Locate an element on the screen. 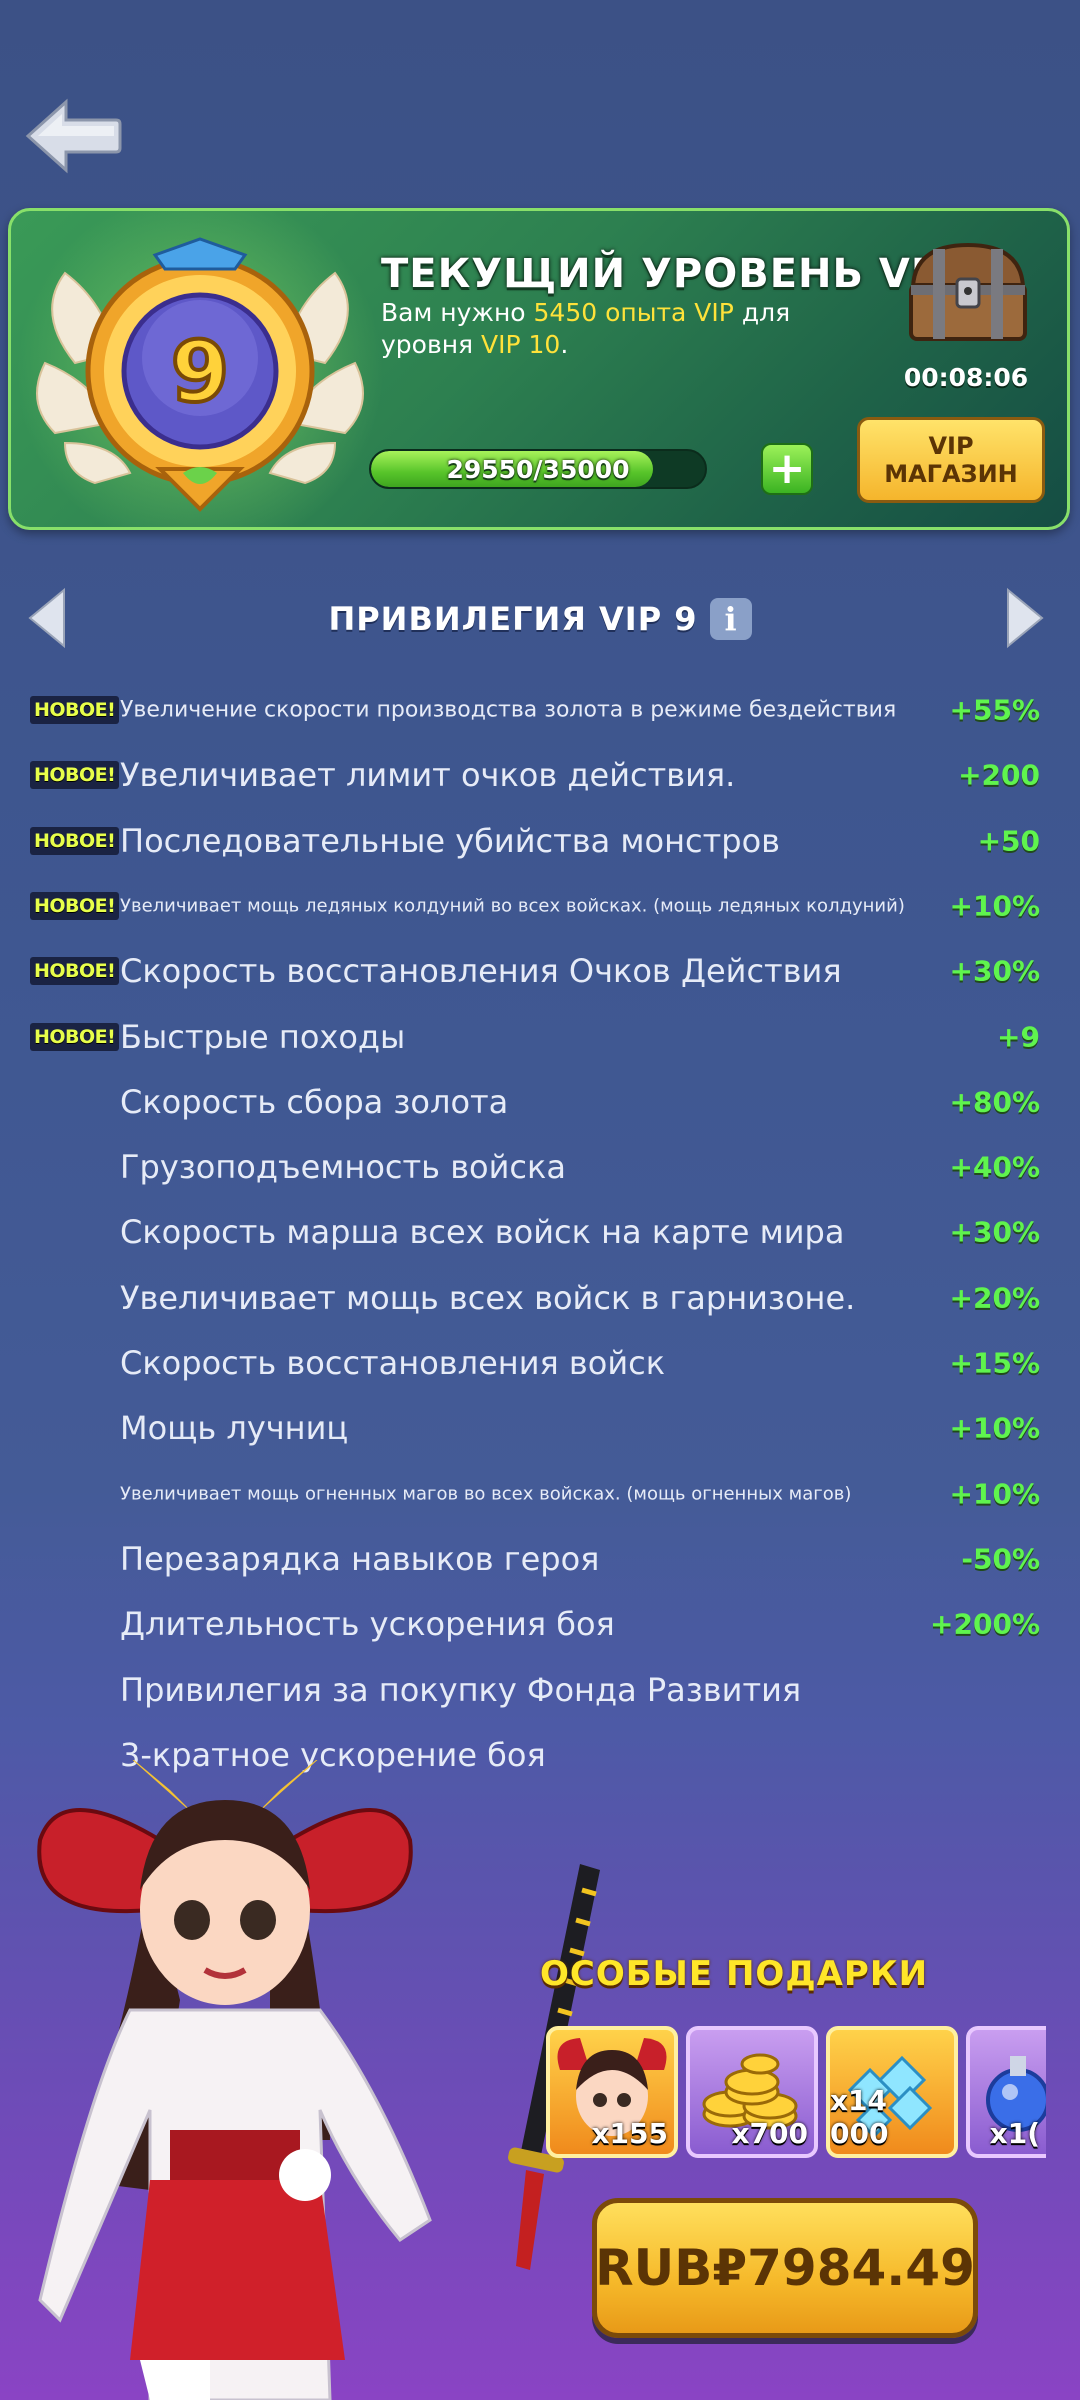 This screenshot has width=1080, height=2400. privilege-value: +55% is located at coordinates (994, 710).